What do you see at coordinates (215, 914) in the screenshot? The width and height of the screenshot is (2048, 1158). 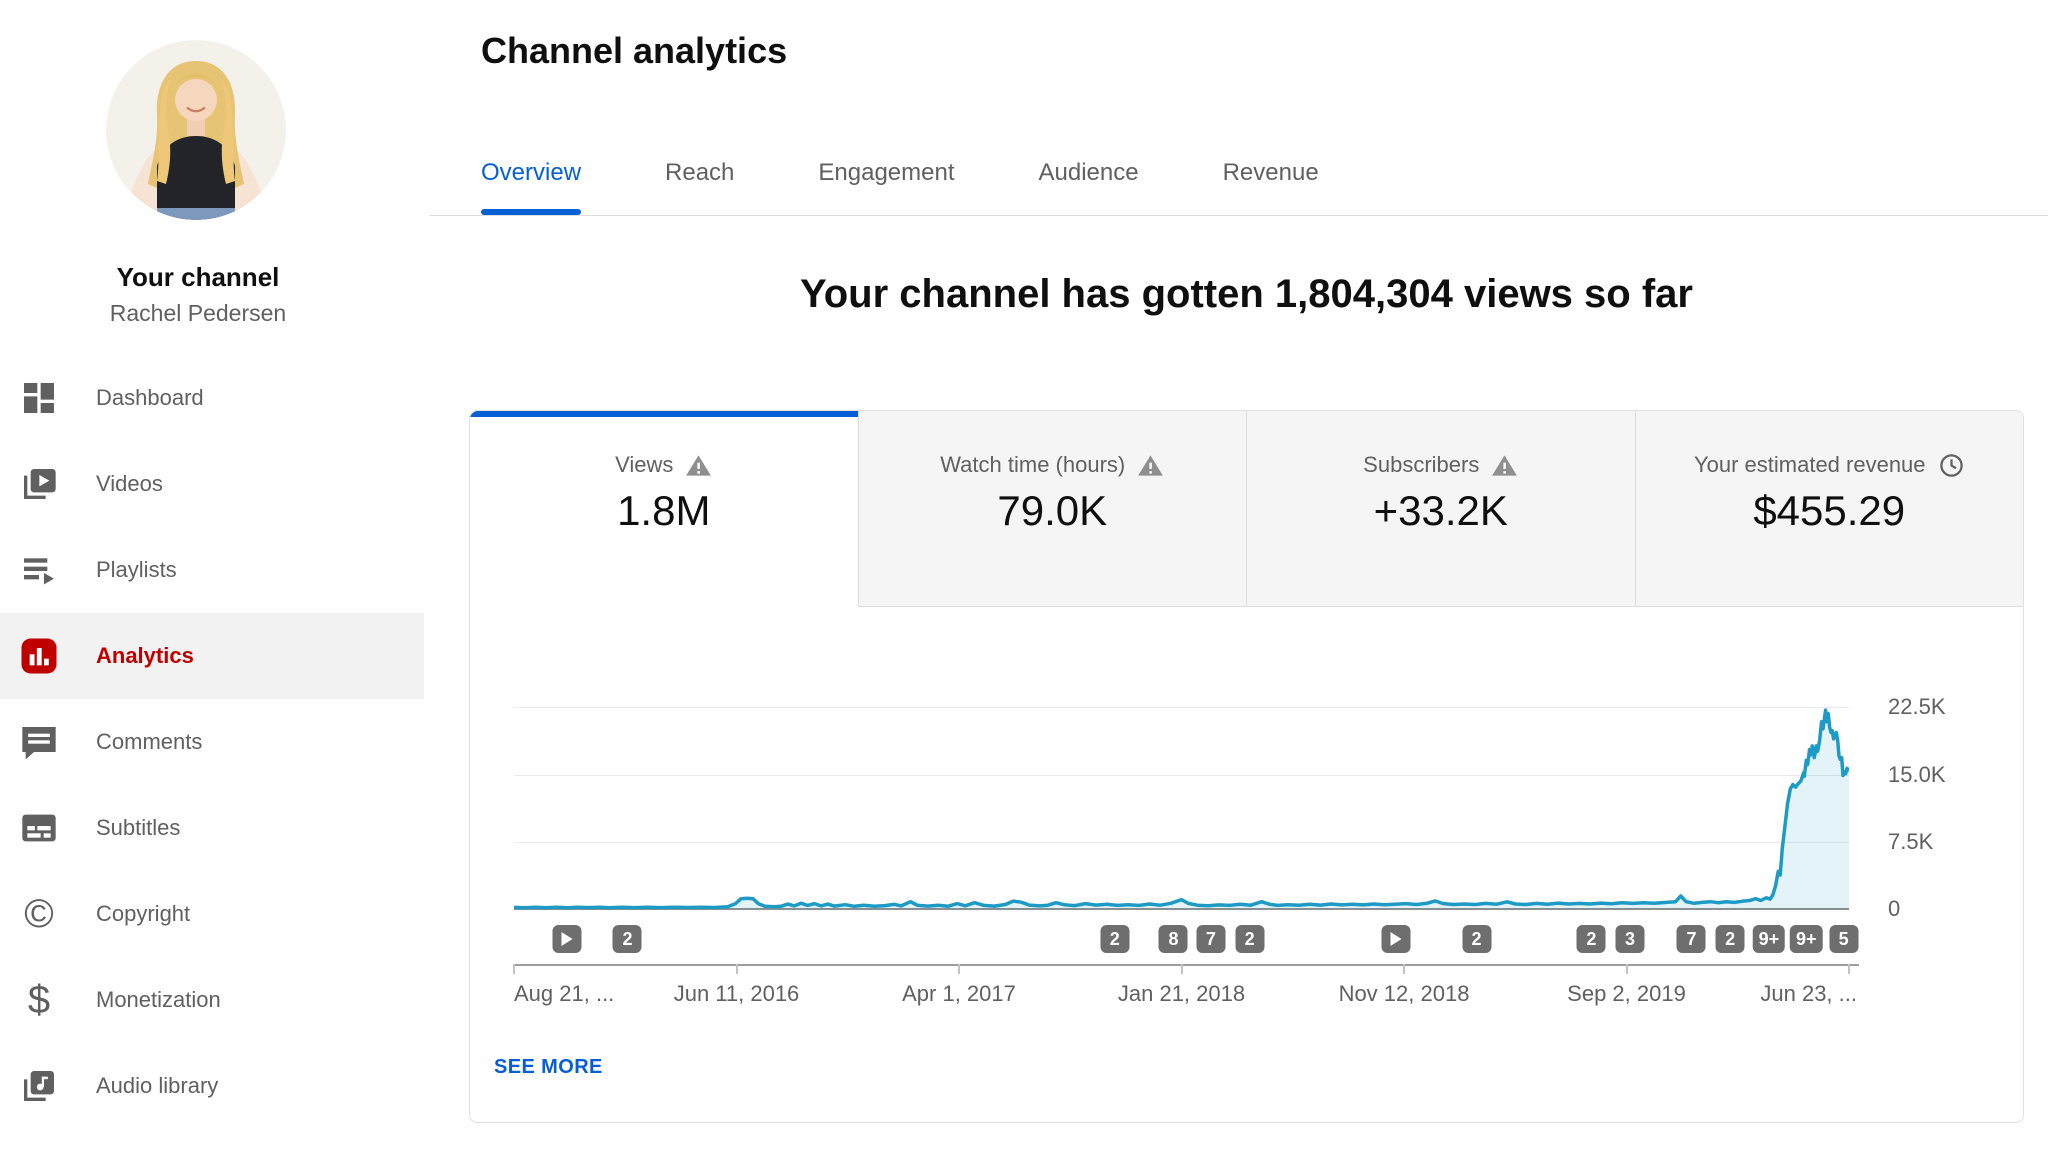 I see `sidebar-item-copyright: © Copyright` at bounding box center [215, 914].